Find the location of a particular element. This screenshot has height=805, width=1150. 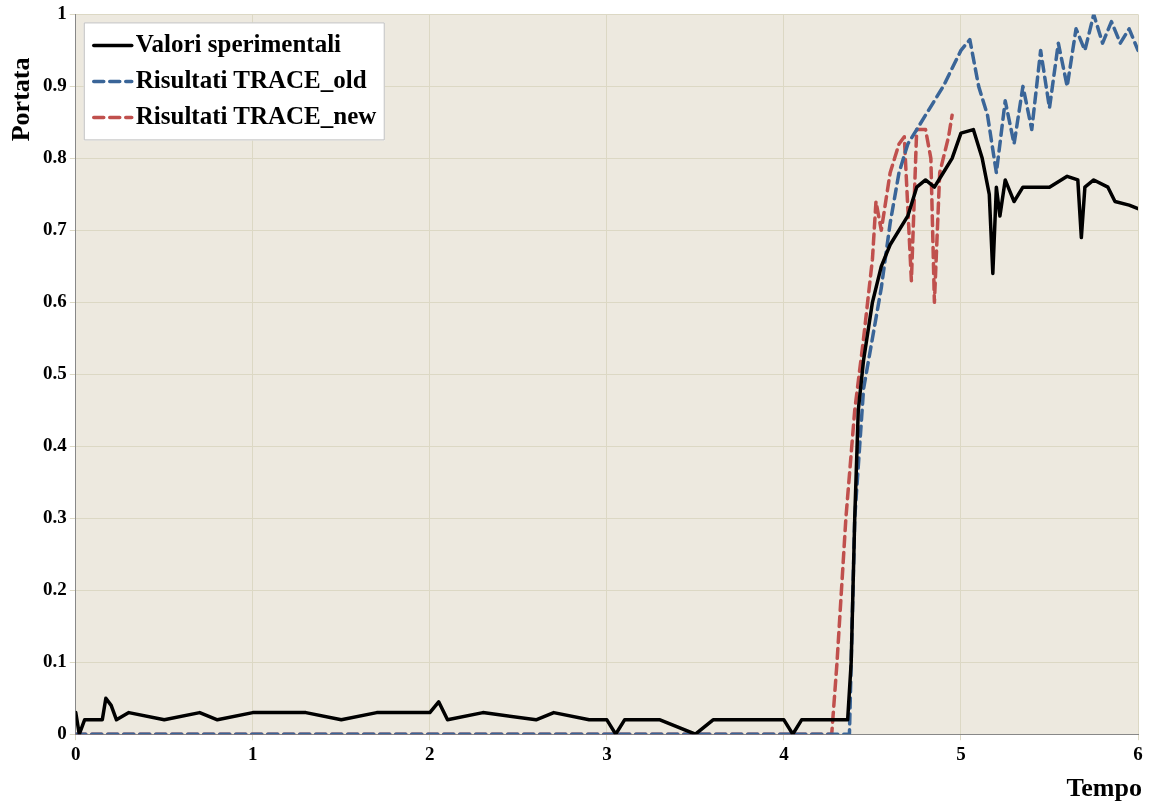

y-tick-label: 0.5 is located at coordinates (55, 373).